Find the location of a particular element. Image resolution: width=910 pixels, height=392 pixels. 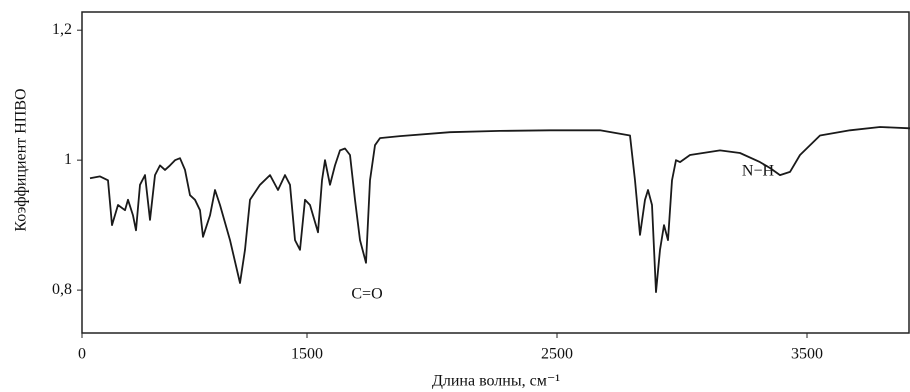

y-tick-label: 1 is located at coordinates (68, 159).